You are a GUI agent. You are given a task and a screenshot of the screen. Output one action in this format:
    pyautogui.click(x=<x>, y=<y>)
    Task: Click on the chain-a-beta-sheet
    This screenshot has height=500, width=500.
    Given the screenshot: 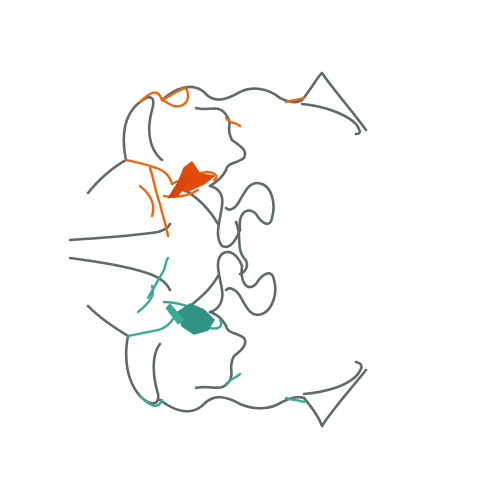 What is the action you would take?
    pyautogui.click(x=191, y=180)
    